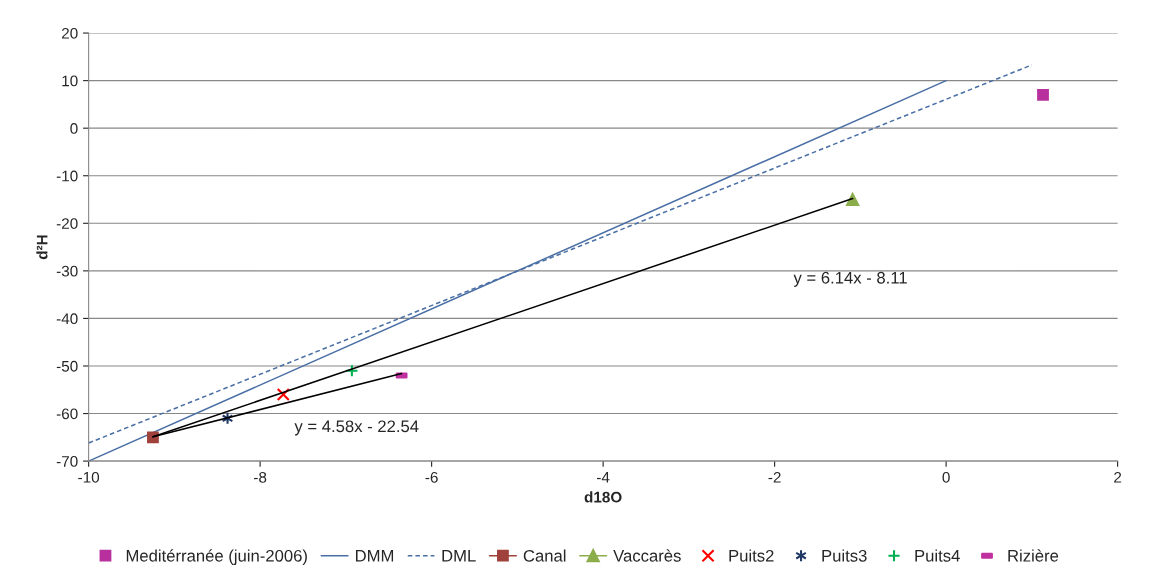 The width and height of the screenshot is (1151, 580). I want to click on x-tick-label: -6, so click(431, 477).